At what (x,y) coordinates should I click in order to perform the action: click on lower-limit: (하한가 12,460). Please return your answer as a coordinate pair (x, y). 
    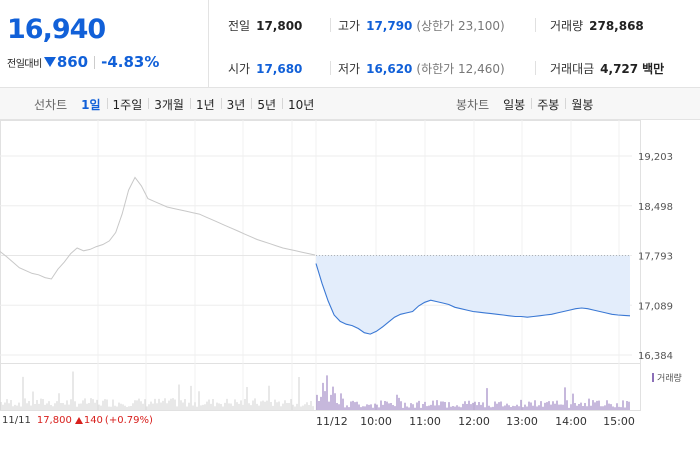
    Looking at the image, I should click on (460, 69).